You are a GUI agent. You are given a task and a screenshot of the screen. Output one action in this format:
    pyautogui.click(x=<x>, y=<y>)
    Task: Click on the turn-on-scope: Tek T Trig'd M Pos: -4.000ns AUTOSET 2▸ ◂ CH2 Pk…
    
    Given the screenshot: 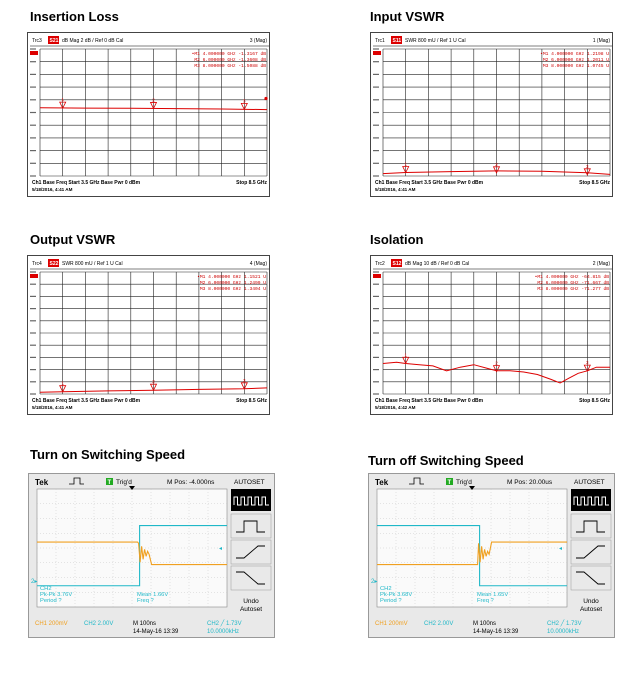 What is the action you would take?
    pyautogui.click(x=151, y=555)
    